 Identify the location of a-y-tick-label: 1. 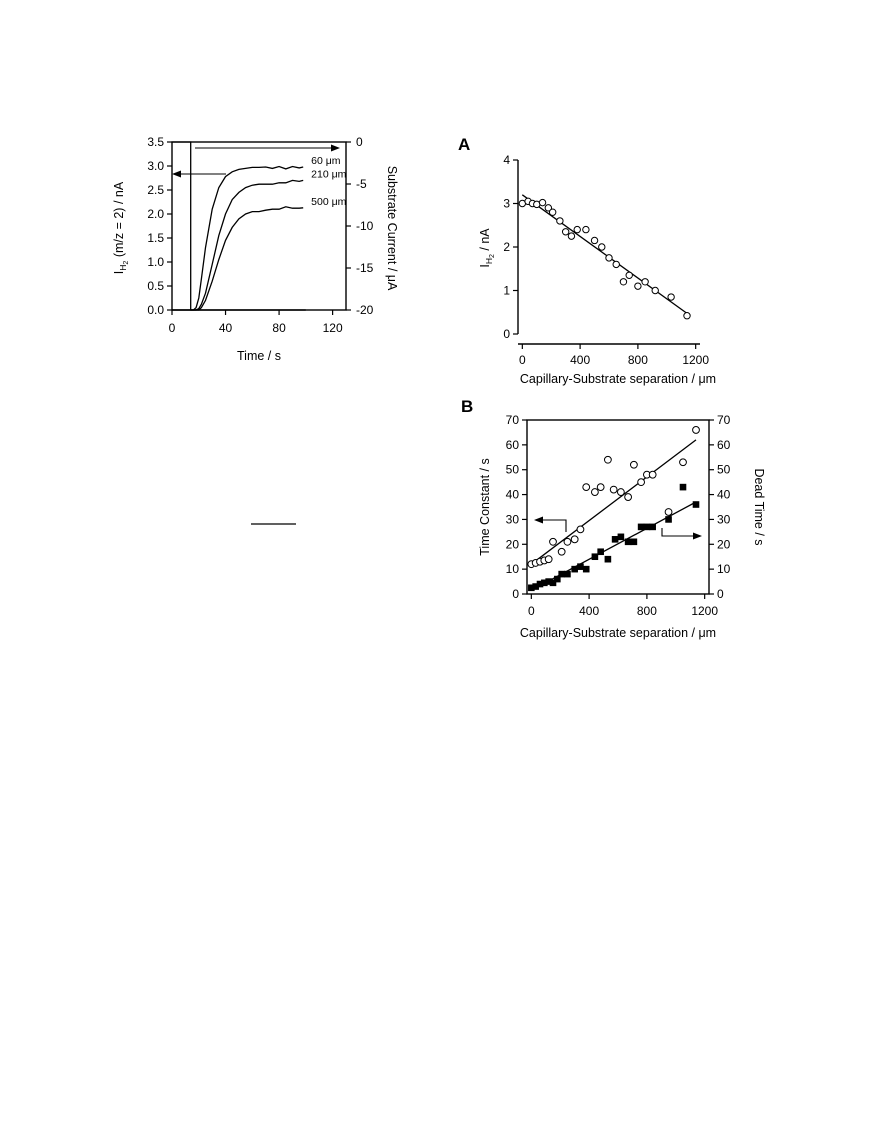
(506, 291).